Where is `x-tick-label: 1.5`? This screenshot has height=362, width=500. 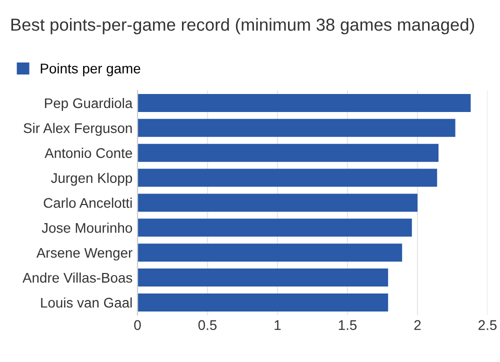
x-tick-label: 1.5 is located at coordinates (347, 325).